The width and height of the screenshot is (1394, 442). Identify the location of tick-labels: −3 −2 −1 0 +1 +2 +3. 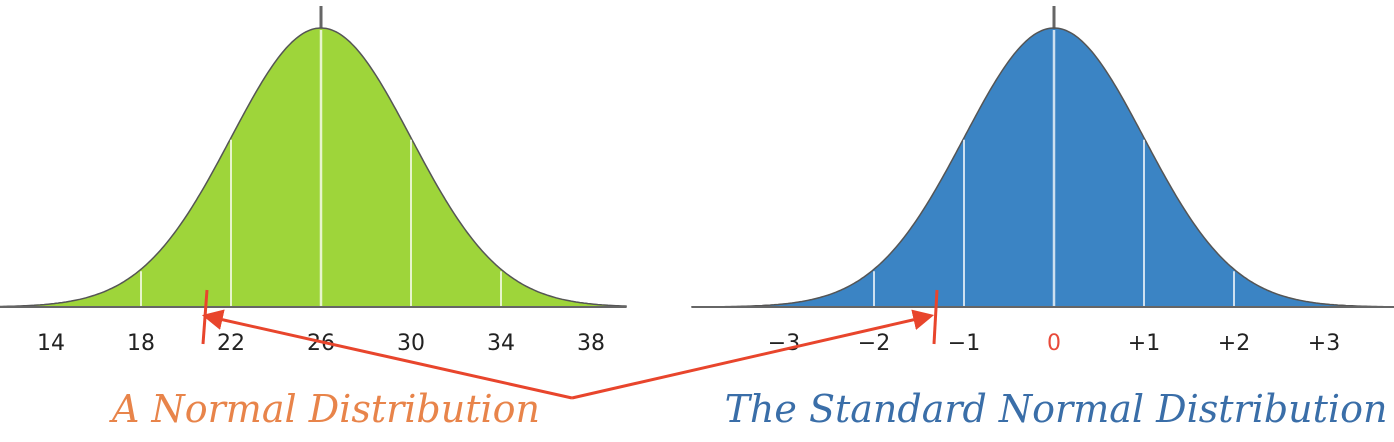
(1054, 343).